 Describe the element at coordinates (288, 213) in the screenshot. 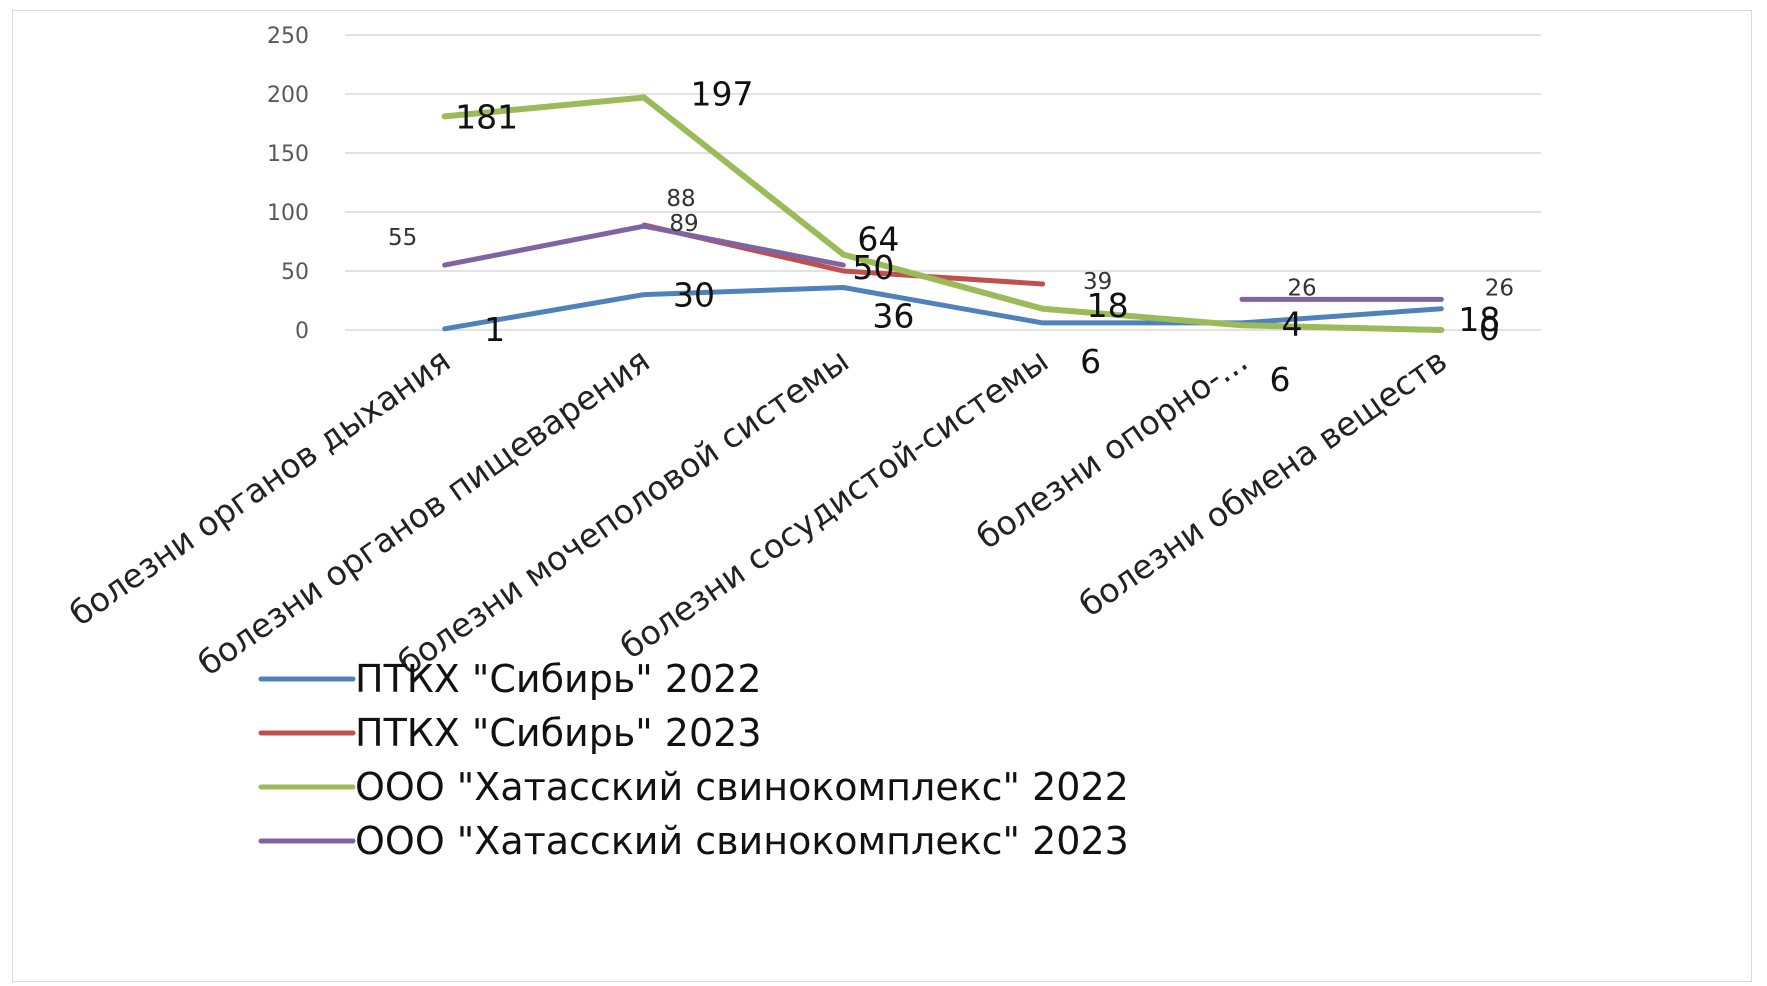

I see `y-tick-label: 100` at that location.